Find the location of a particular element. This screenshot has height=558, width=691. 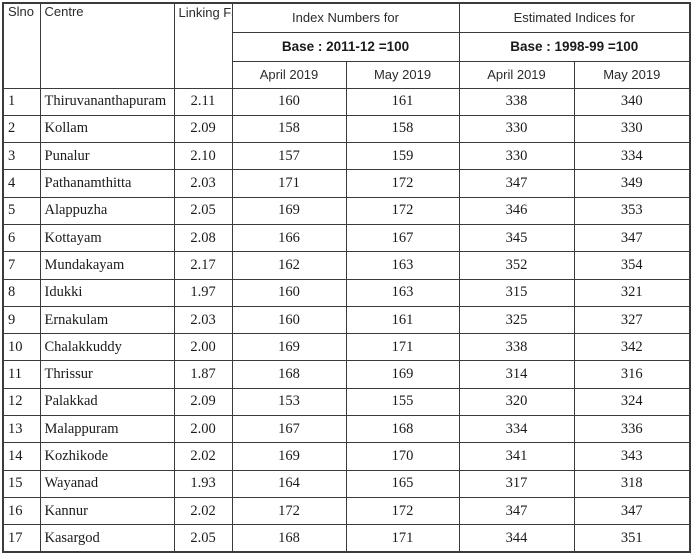

table-row: 17 Kasargod 2.05 168 171 344 351 is located at coordinates (346, 538).